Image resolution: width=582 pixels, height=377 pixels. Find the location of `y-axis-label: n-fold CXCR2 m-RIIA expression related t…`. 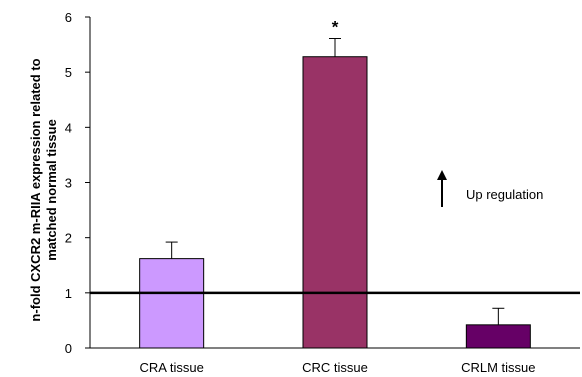

y-axis-label: n-fold CXCR2 m-RIIA expression related t… is located at coordinates (43, 189).